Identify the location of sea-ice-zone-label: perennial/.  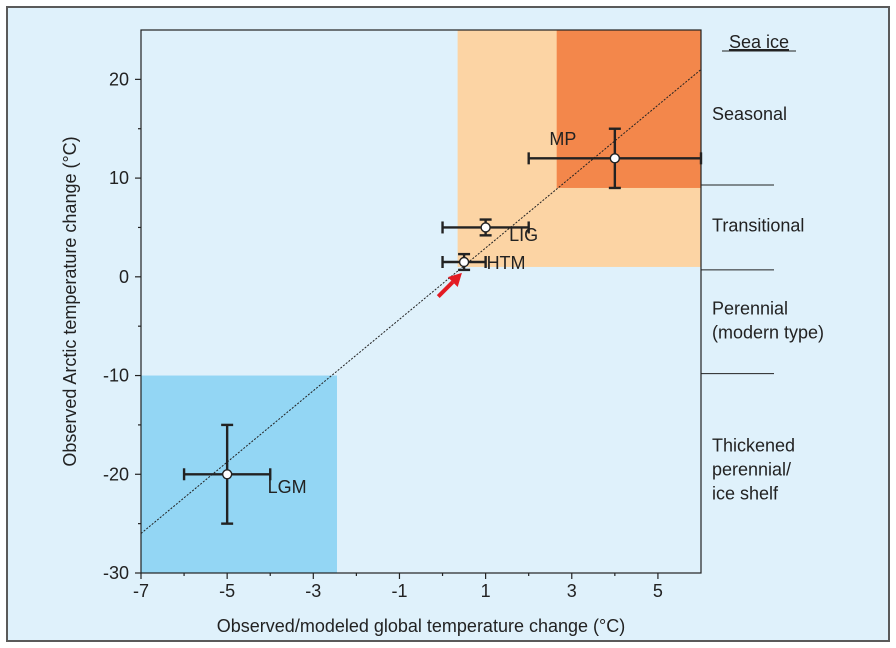
(751, 469).